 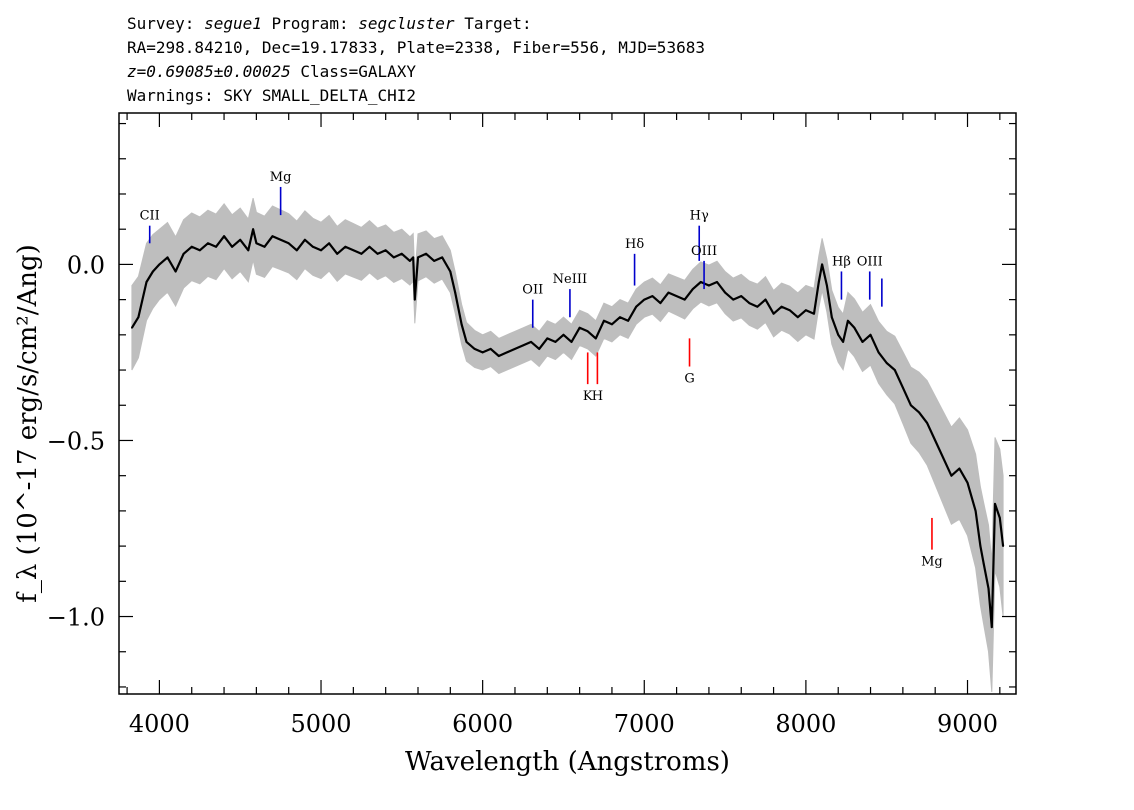 What do you see at coordinates (805, 724) in the screenshot?
I see `x-tick-label: 8000` at bounding box center [805, 724].